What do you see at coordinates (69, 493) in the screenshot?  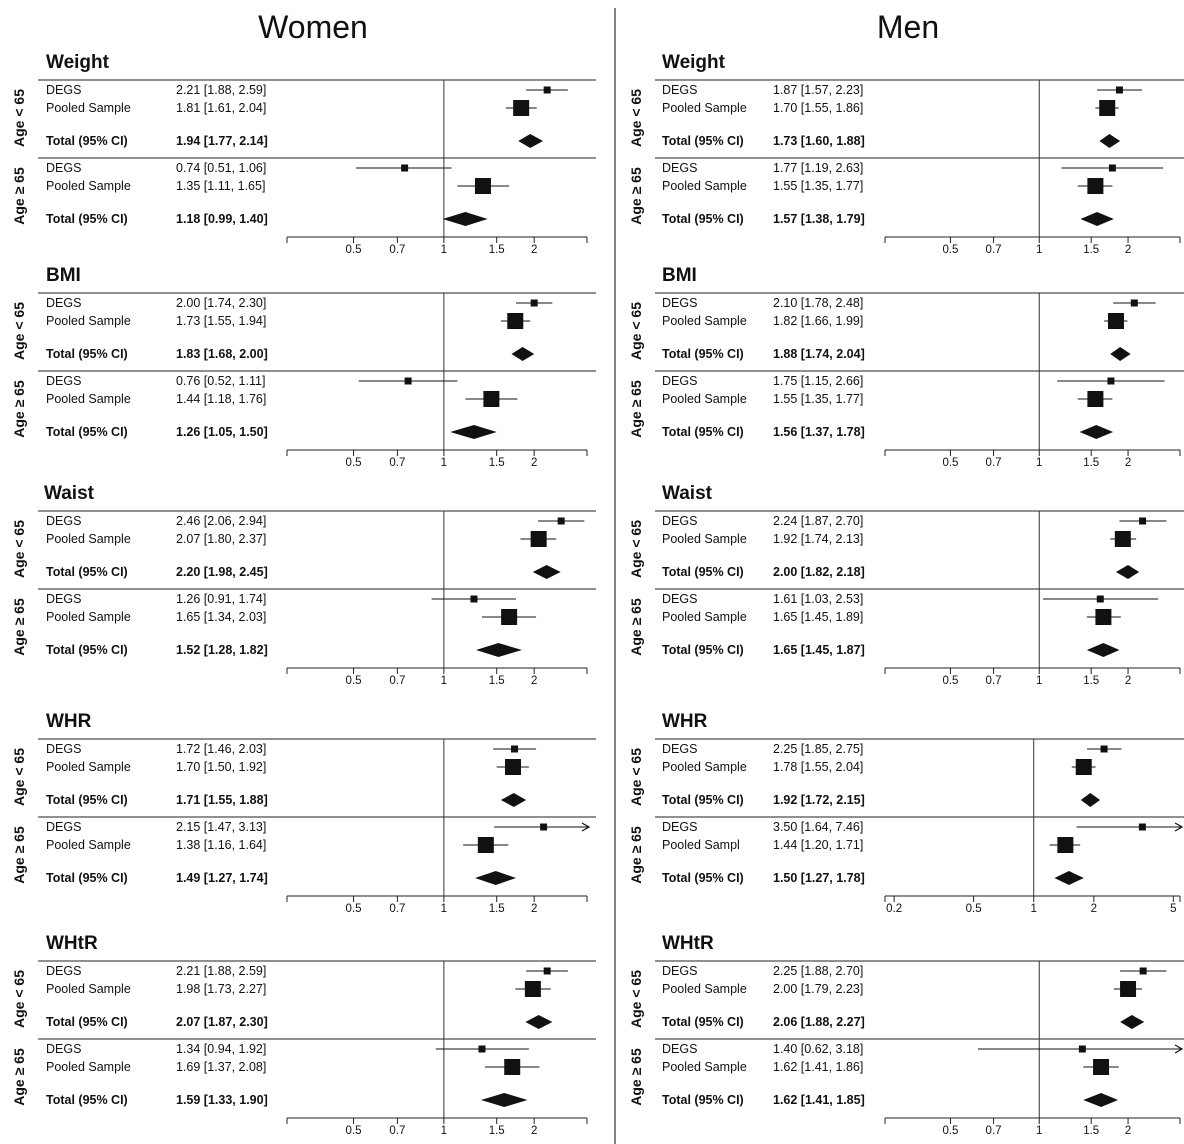 I see `panel-title: Waist` at bounding box center [69, 493].